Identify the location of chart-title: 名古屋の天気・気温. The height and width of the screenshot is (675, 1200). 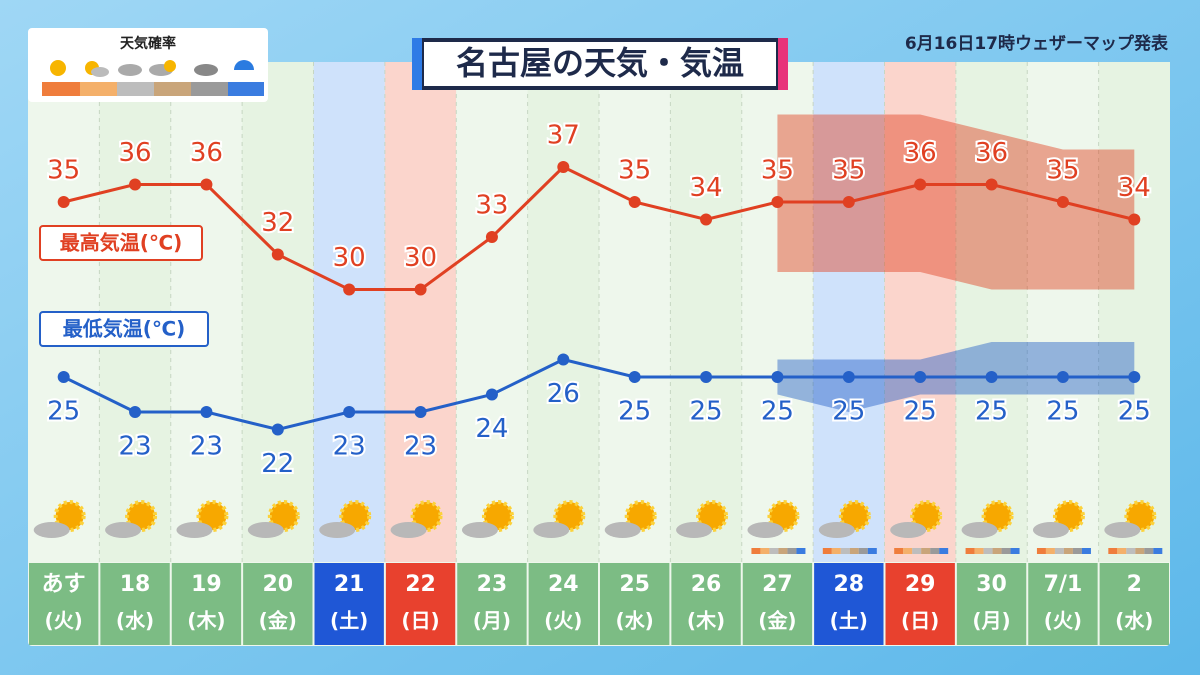
(600, 63).